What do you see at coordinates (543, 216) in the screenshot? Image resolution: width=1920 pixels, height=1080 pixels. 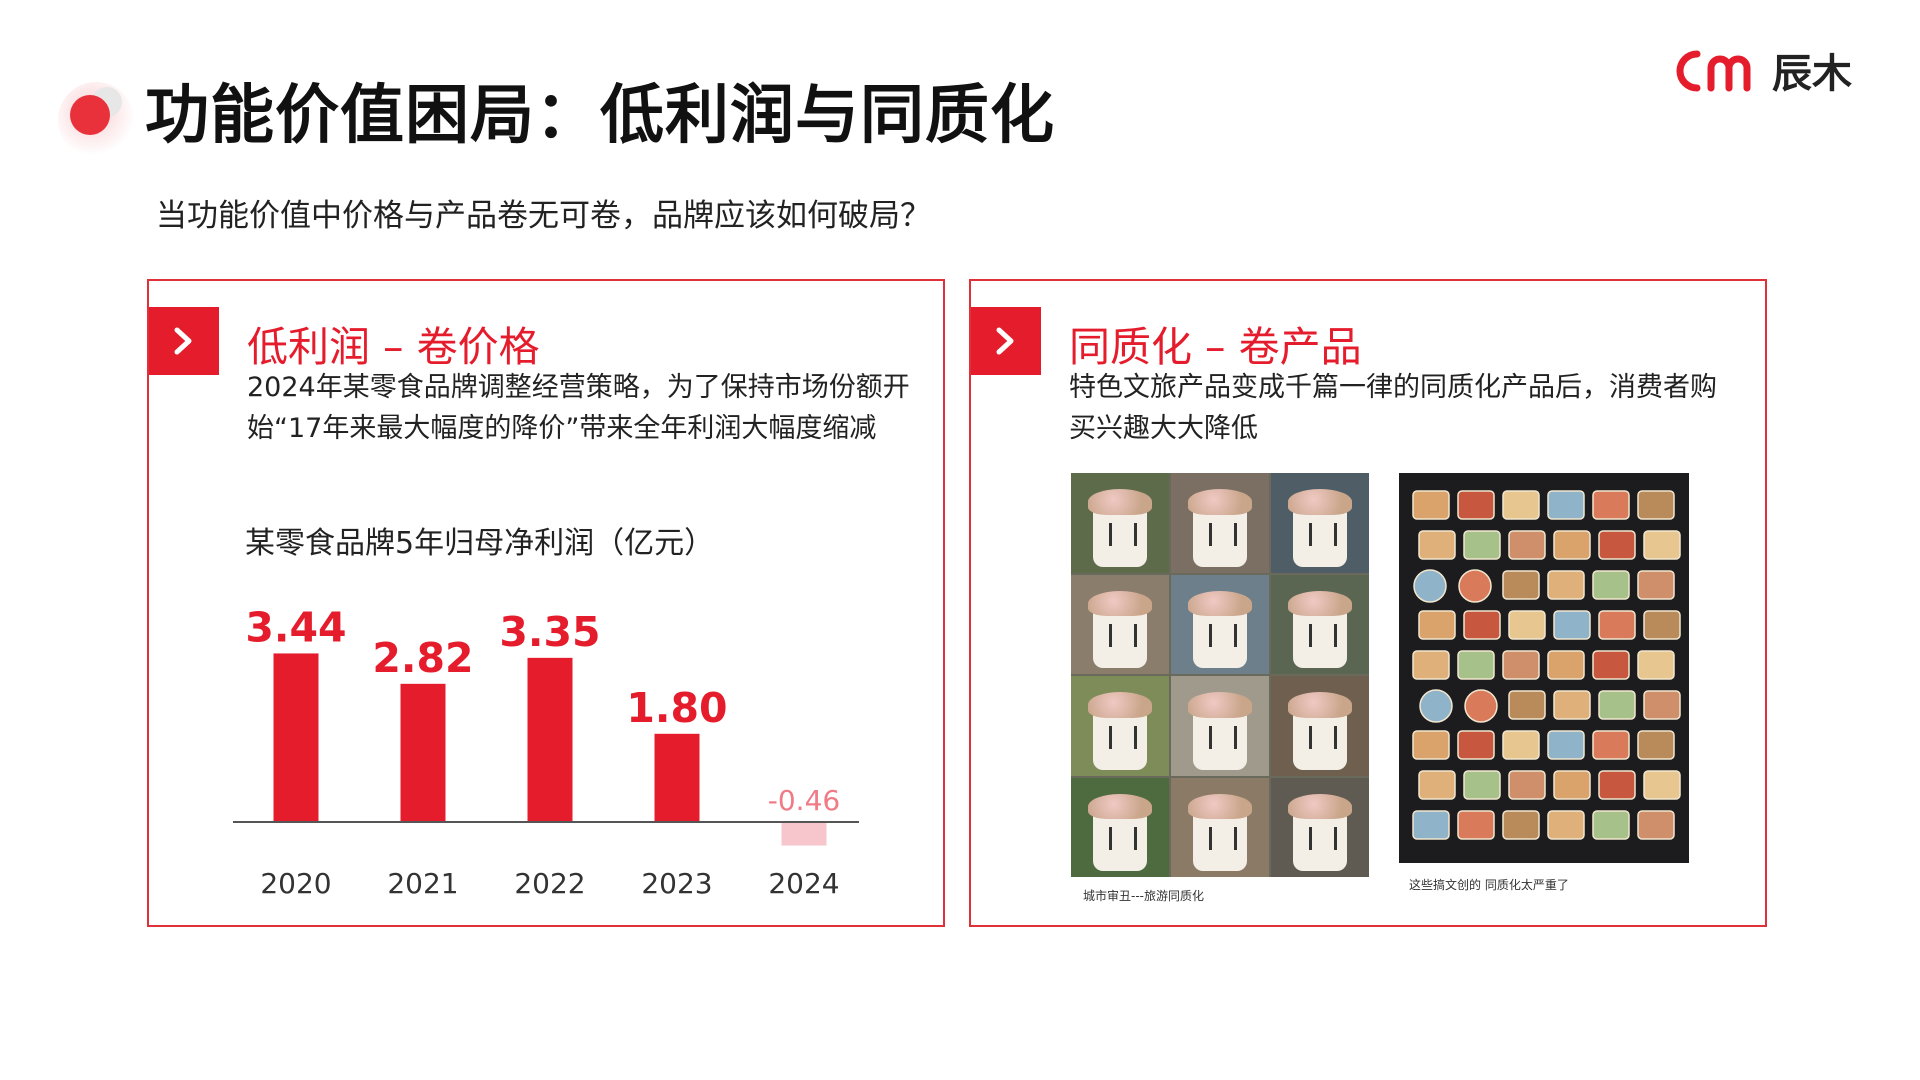 I see `page-subtitle: 当功能价值中价格与产品卷无可卷，品牌应该如何破局？` at bounding box center [543, 216].